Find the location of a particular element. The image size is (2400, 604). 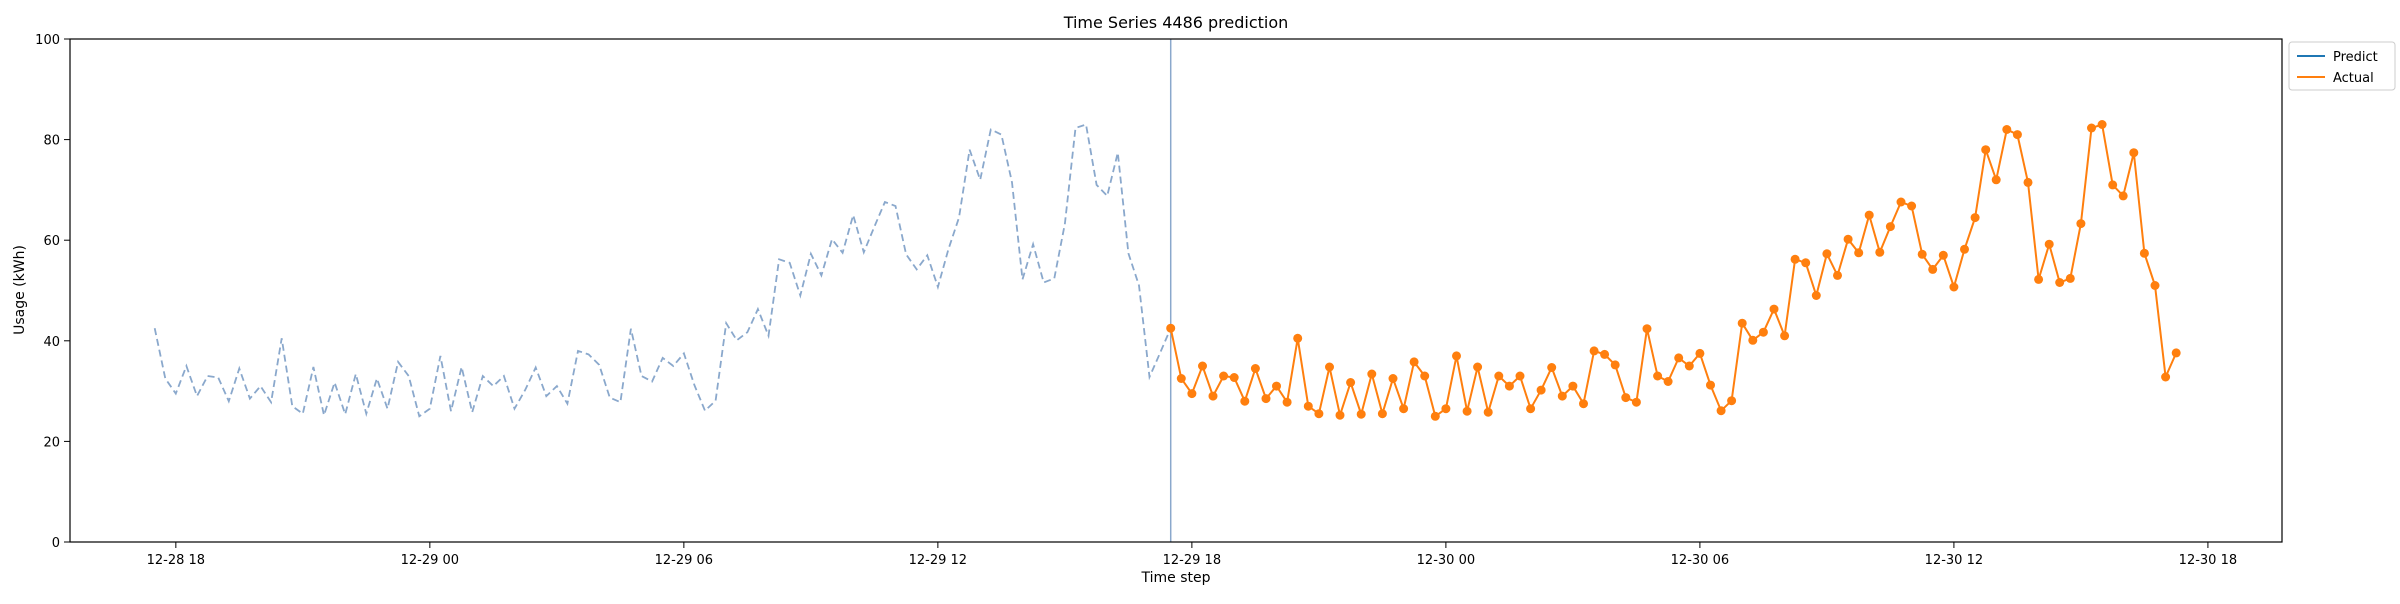

y-tick-label: 0 is located at coordinates (56, 543).